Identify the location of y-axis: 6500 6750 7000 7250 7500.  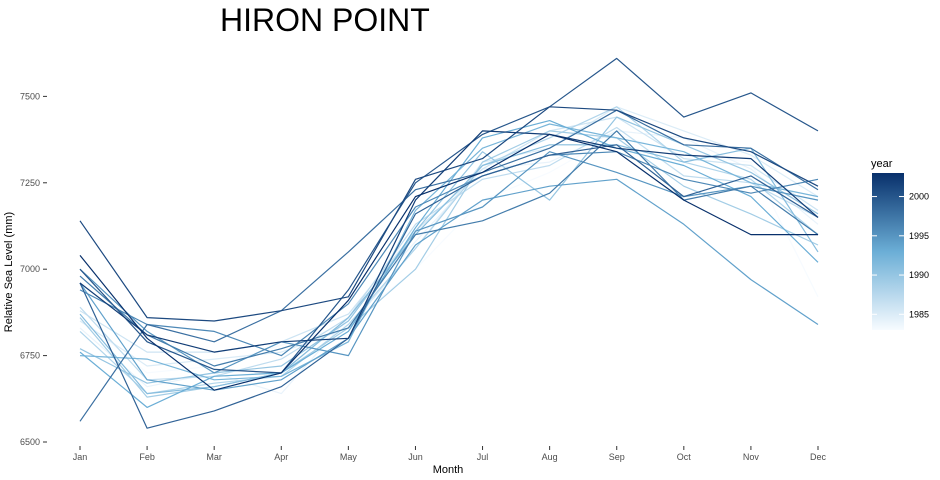
(33, 269).